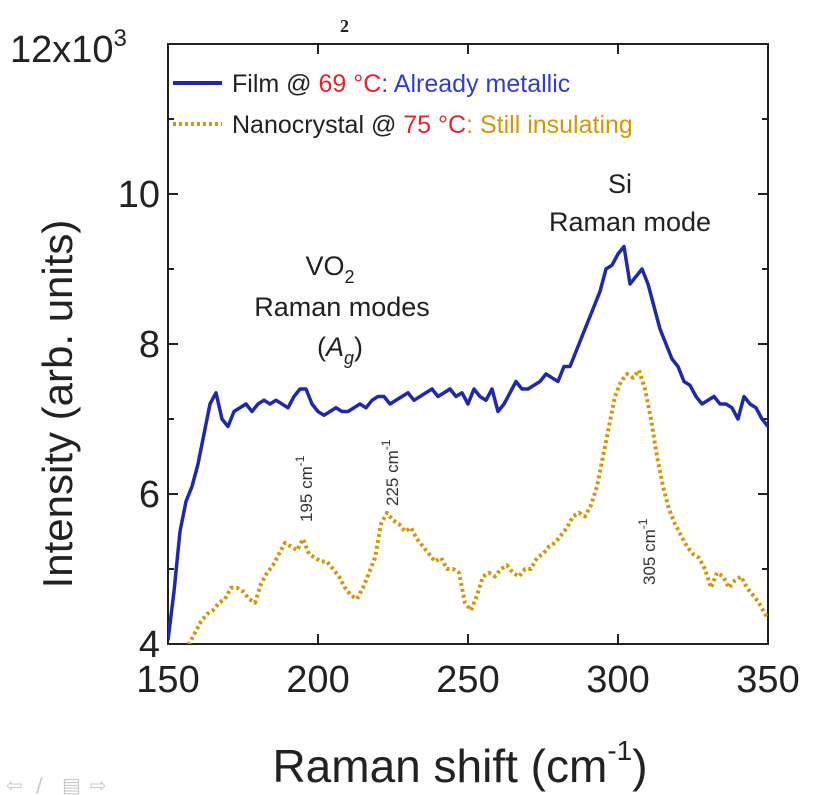  Describe the element at coordinates (617, 680) in the screenshot. I see `x-tick-label: 300` at that location.